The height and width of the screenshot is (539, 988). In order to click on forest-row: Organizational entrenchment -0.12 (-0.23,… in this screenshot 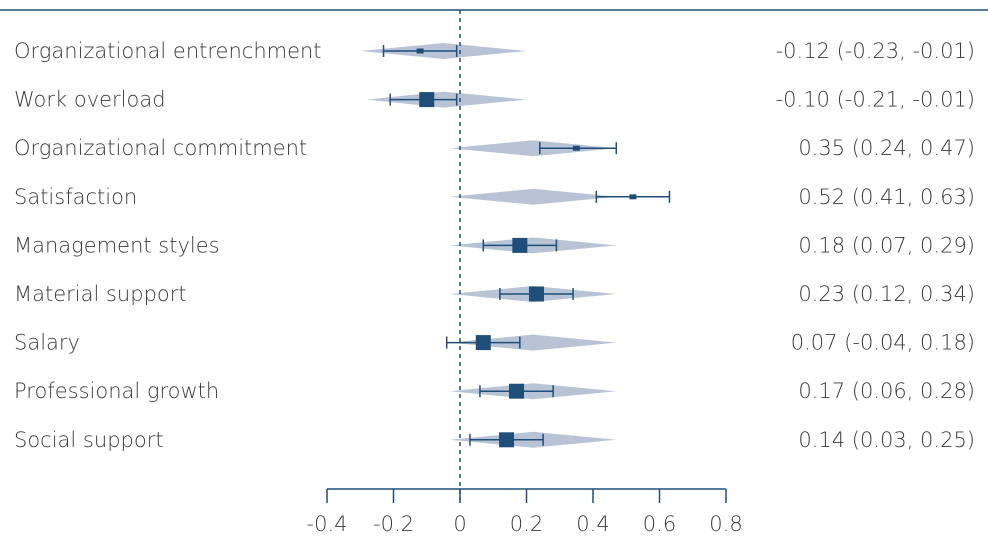, I will do `click(494, 51)`.